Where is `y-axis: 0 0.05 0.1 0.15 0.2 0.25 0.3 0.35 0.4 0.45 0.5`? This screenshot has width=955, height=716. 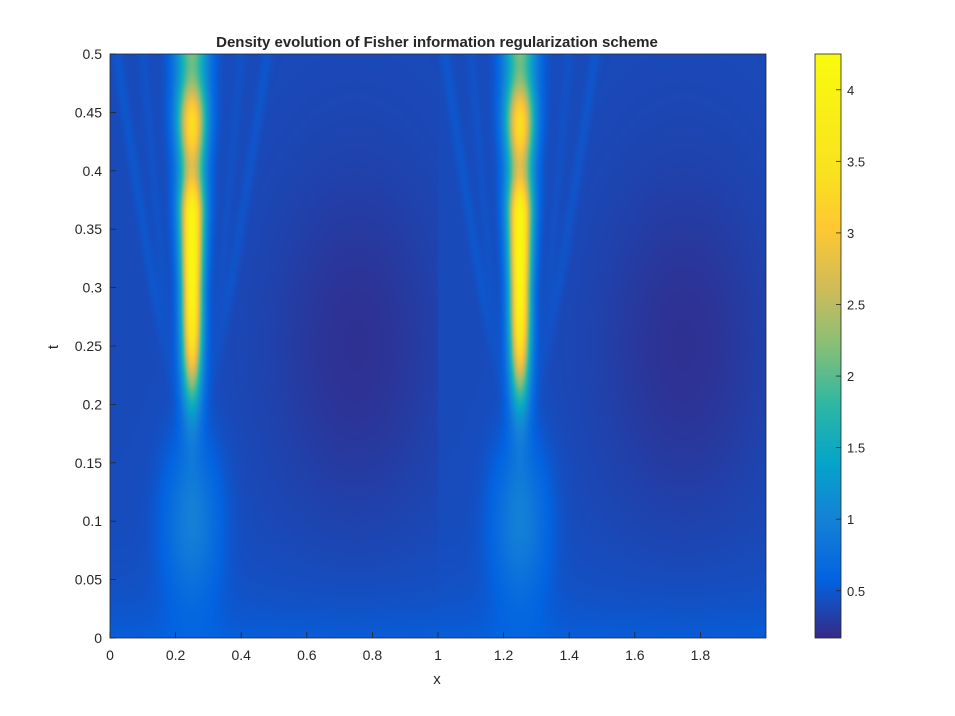
y-axis: 0 0.05 0.1 0.15 0.2 0.25 0.3 0.35 0.4 0.45 0.5 is located at coordinates (95, 346).